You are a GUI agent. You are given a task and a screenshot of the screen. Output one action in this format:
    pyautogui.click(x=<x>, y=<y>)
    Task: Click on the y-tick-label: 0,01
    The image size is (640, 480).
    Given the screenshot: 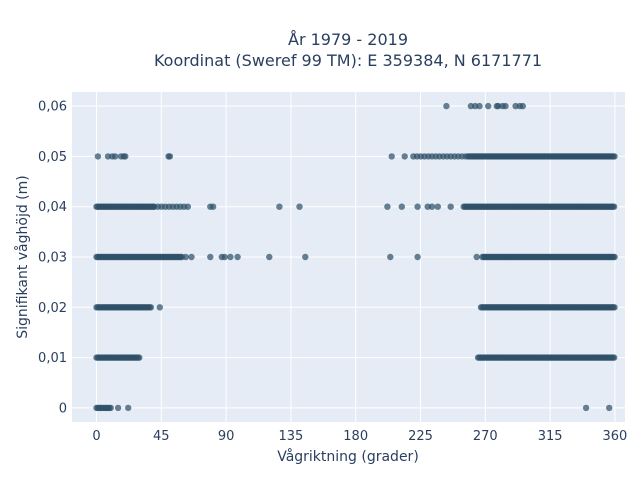 What is the action you would take?
    pyautogui.click(x=52, y=358)
    